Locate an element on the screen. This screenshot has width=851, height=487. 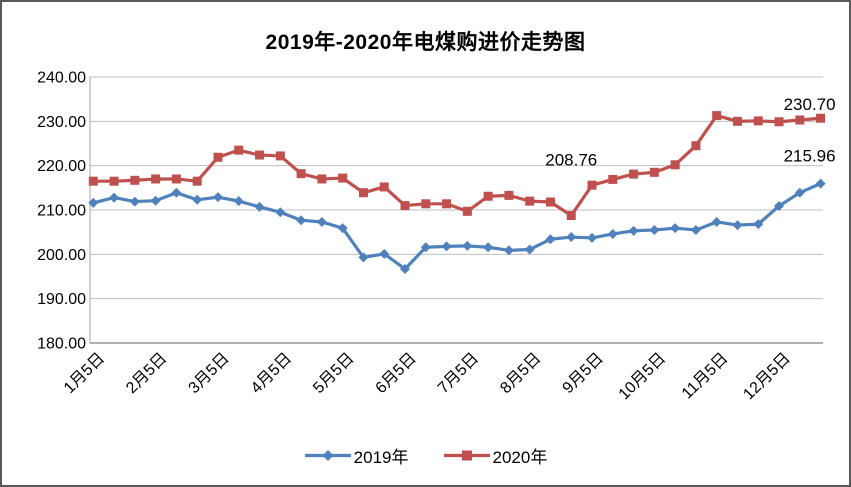
data-label: 215.96 is located at coordinates (810, 156).